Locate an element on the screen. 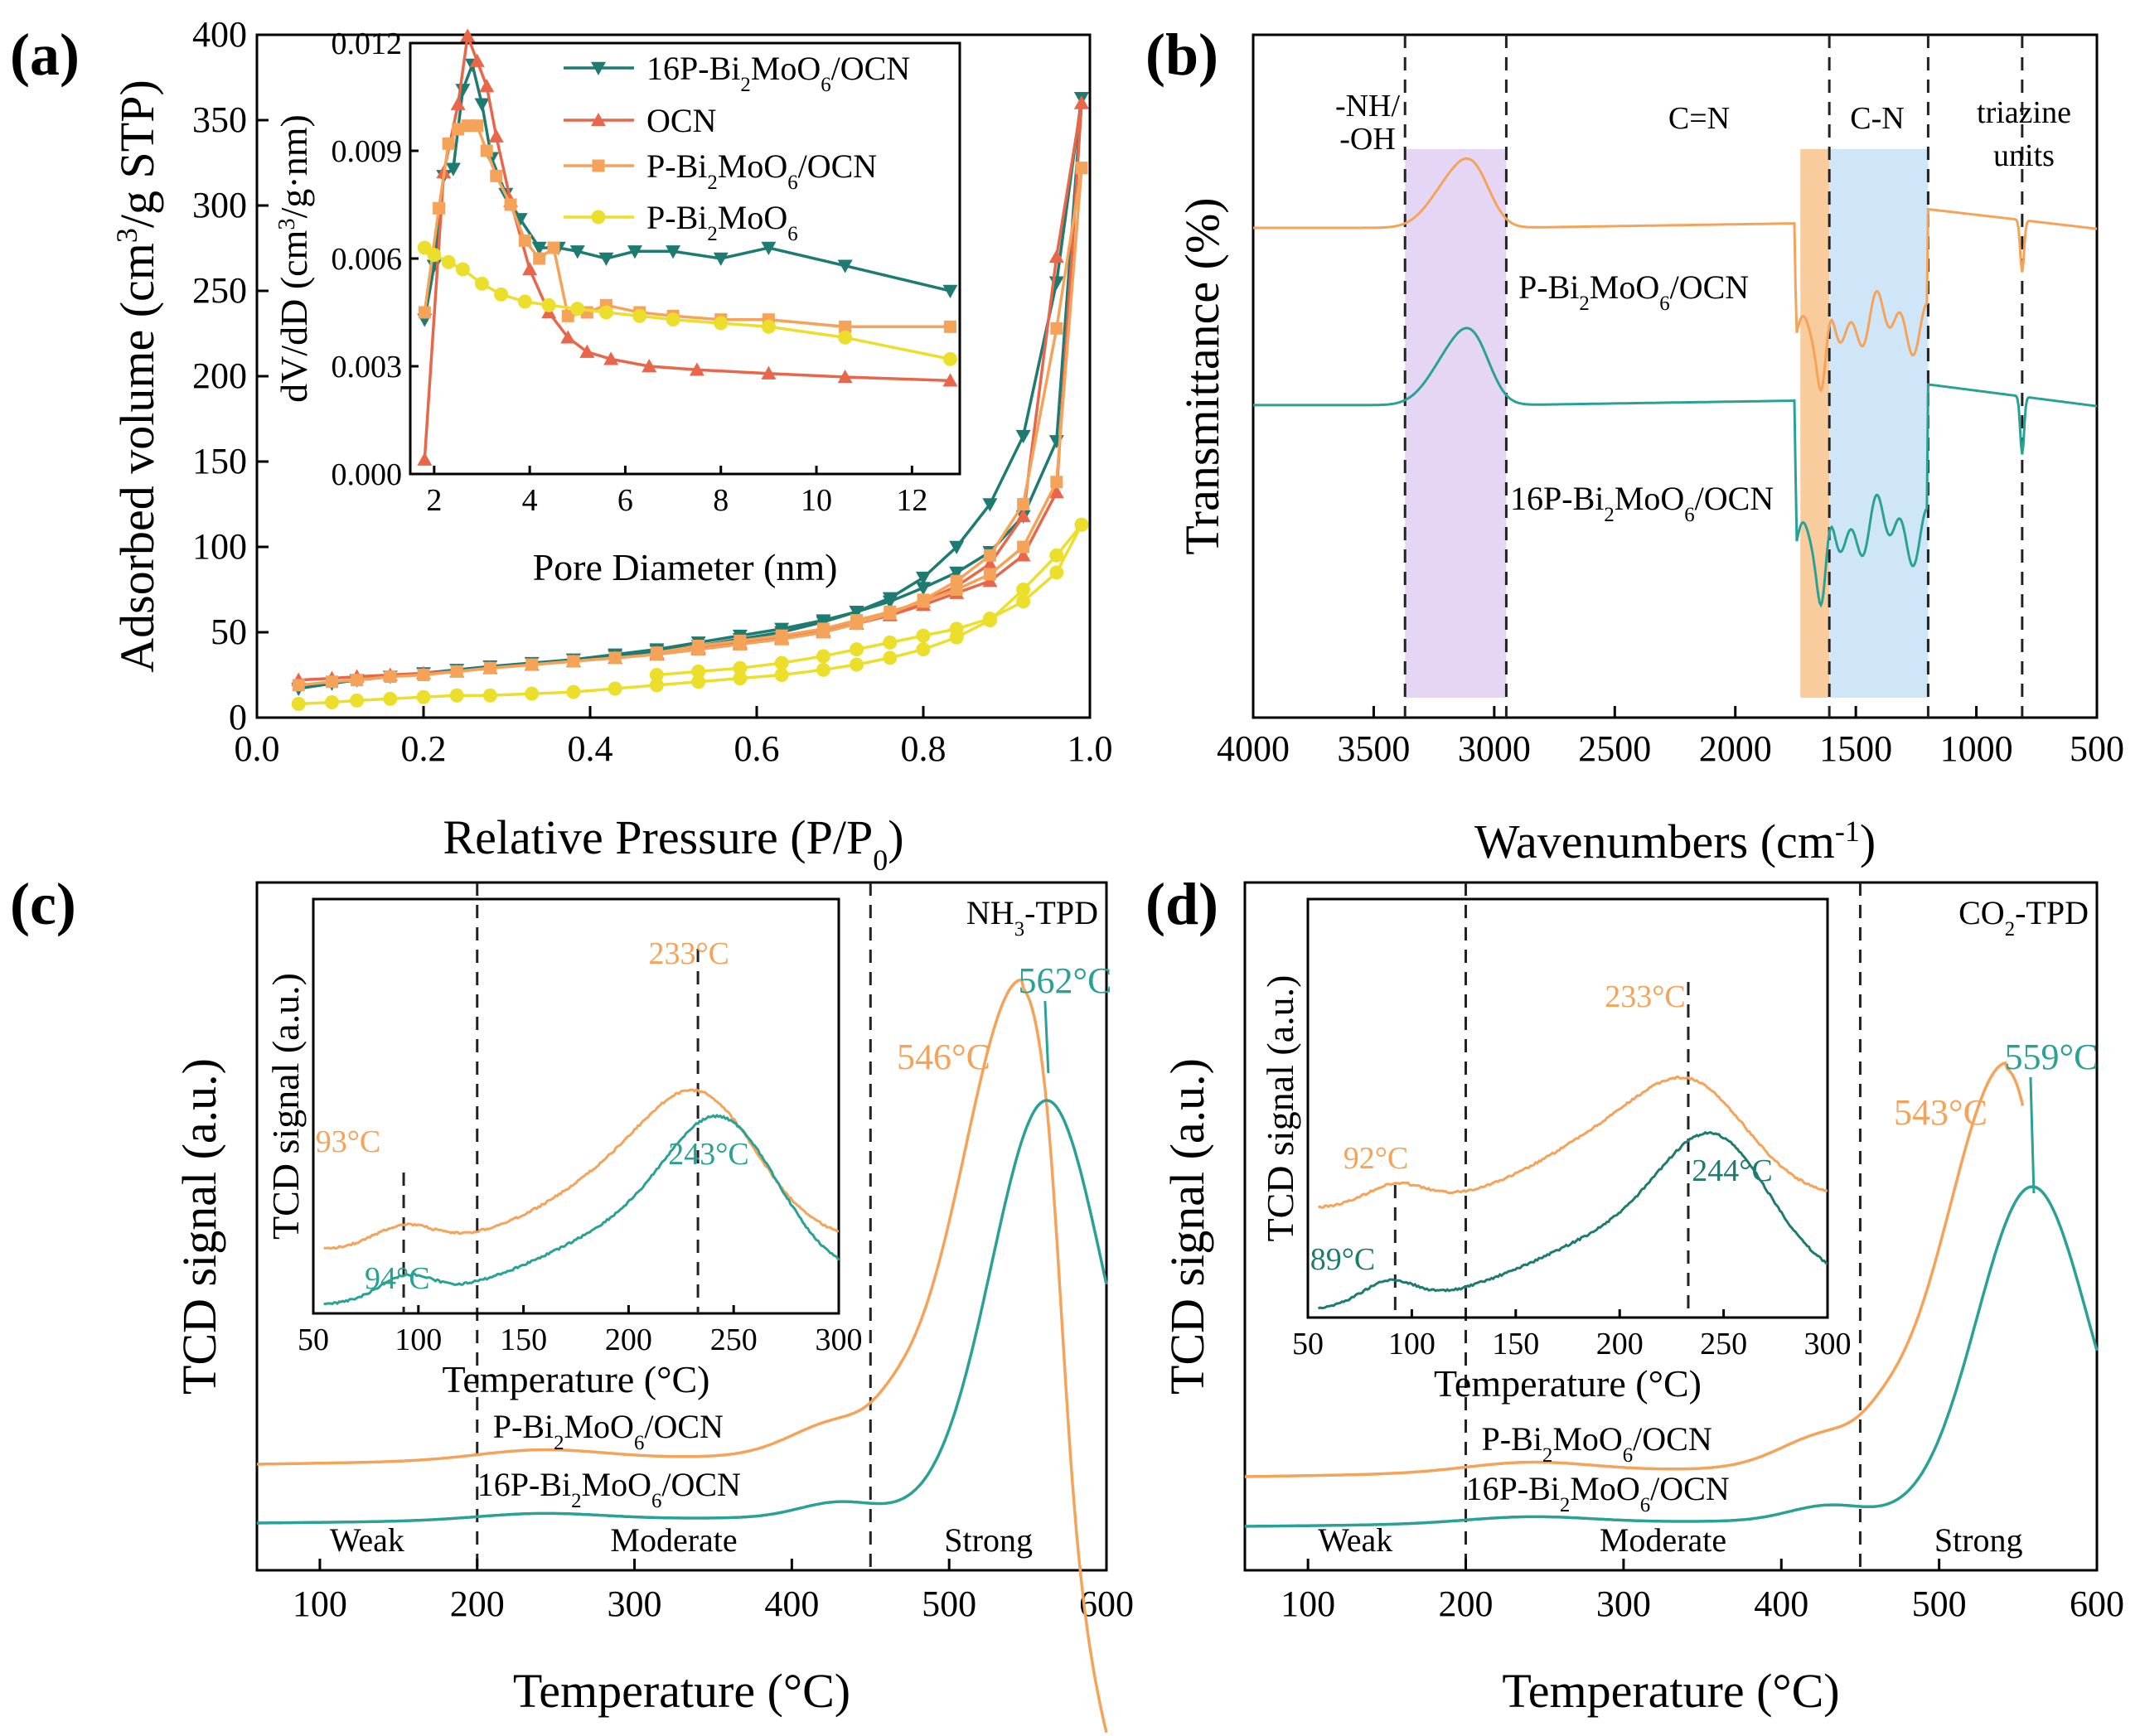 The image size is (2140, 1736). legend-entry: 16P-Bi2MoO6/OCN is located at coordinates (778, 73).